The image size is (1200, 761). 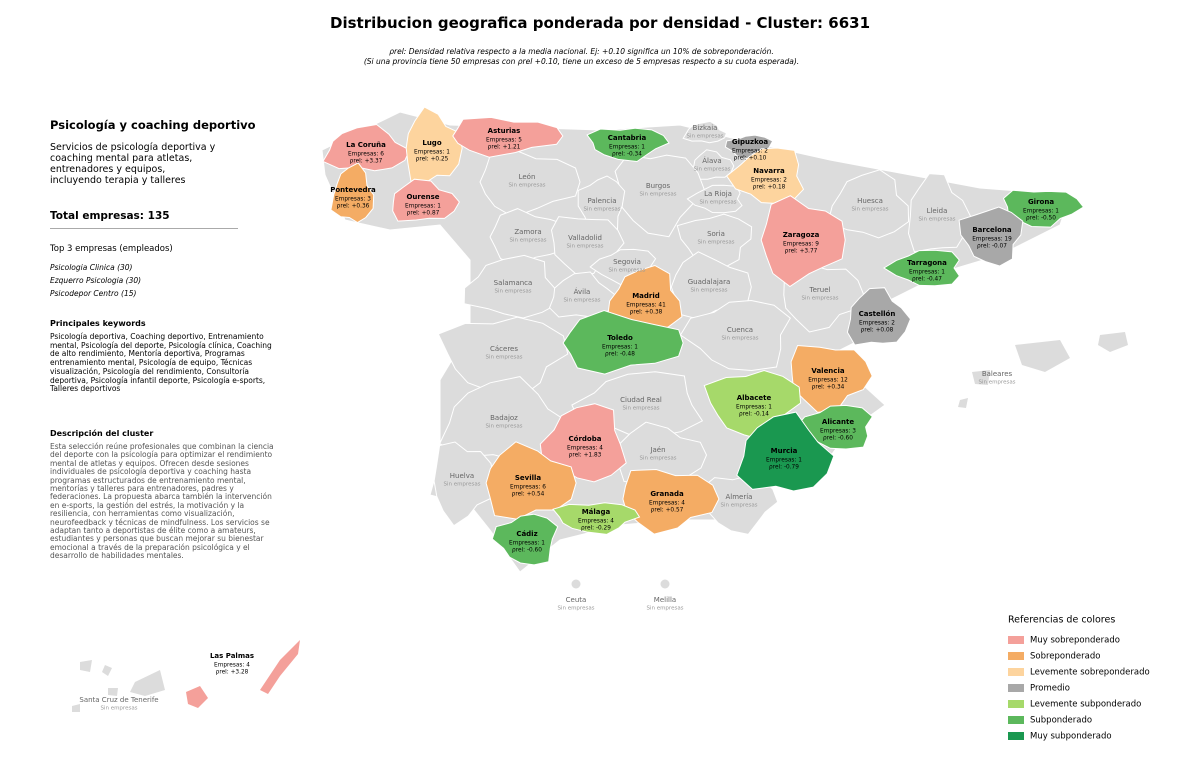 I want to click on legend-label: Levemente subponderado, so click(x=1085, y=705).